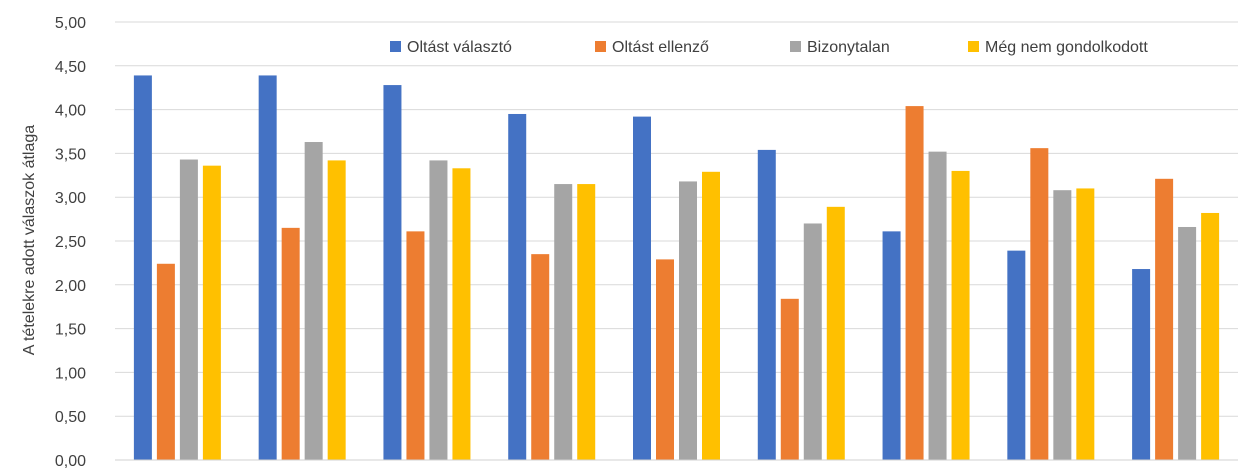 The width and height of the screenshot is (1244, 468). What do you see at coordinates (70, 23) in the screenshot?
I see `y-tick-label: 5,00` at bounding box center [70, 23].